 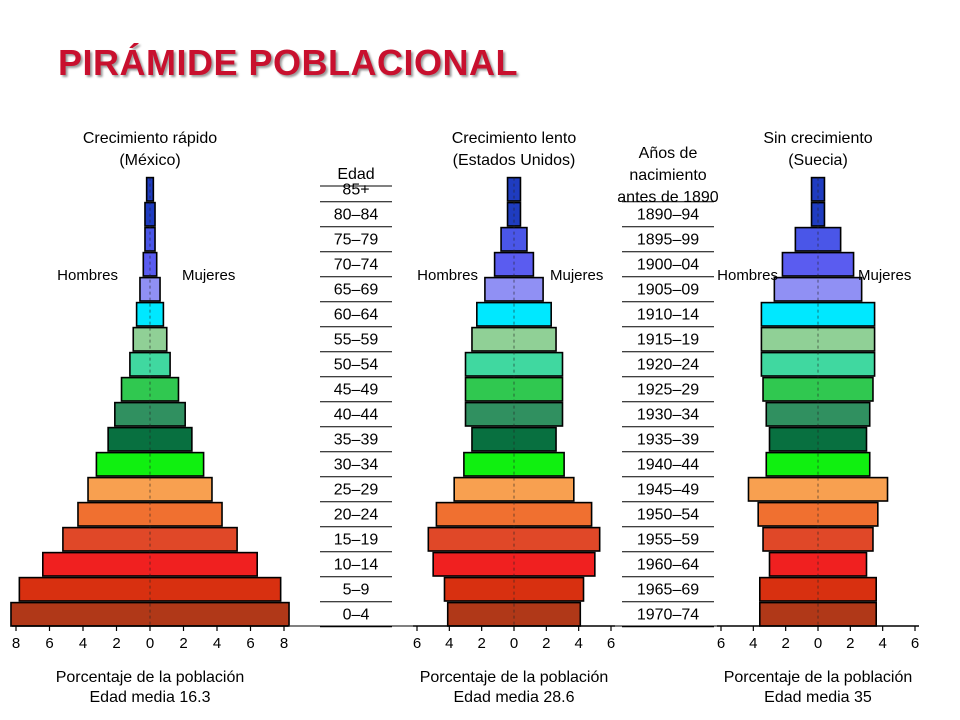 What do you see at coordinates (668, 589) in the screenshot?
I see `birth-years-label: 1965–69` at bounding box center [668, 589].